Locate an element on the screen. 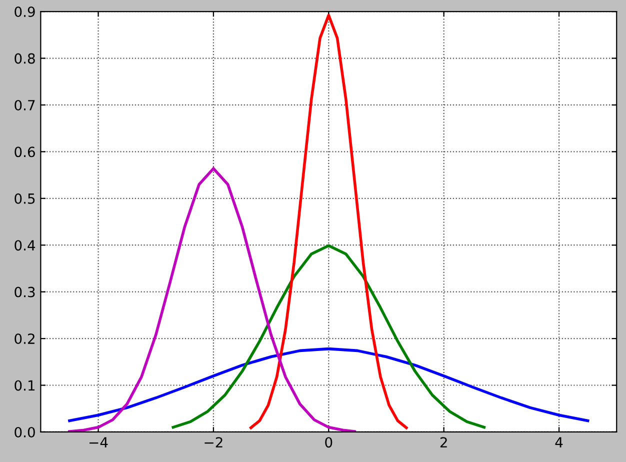 The width and height of the screenshot is (626, 462). x-tick-label: −2 is located at coordinates (213, 442).